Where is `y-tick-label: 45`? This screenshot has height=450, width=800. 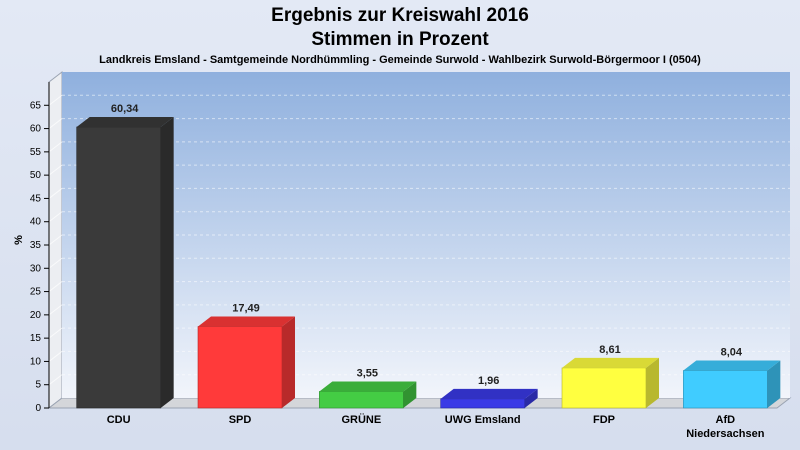 y-tick-label: 45 is located at coordinates (36, 198).